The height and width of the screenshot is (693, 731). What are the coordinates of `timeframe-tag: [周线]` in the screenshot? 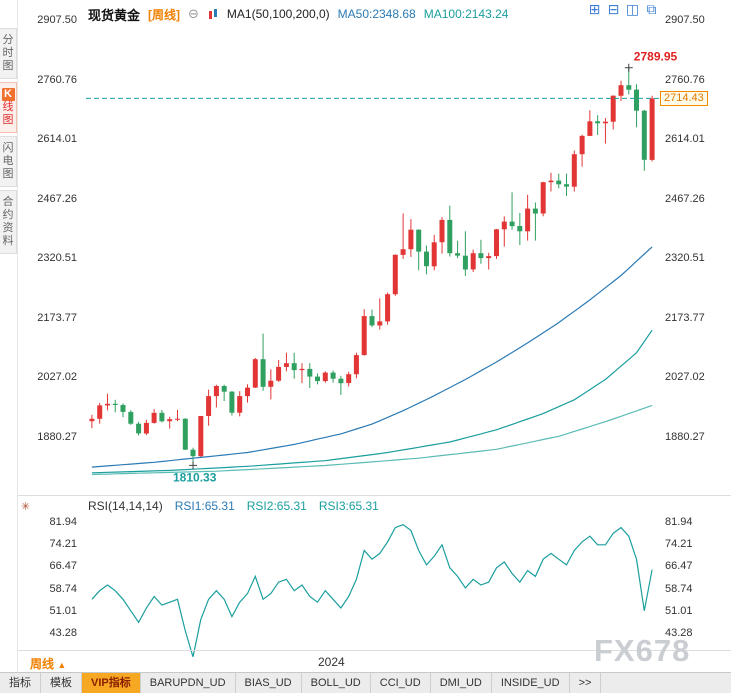 It's located at (164, 14).